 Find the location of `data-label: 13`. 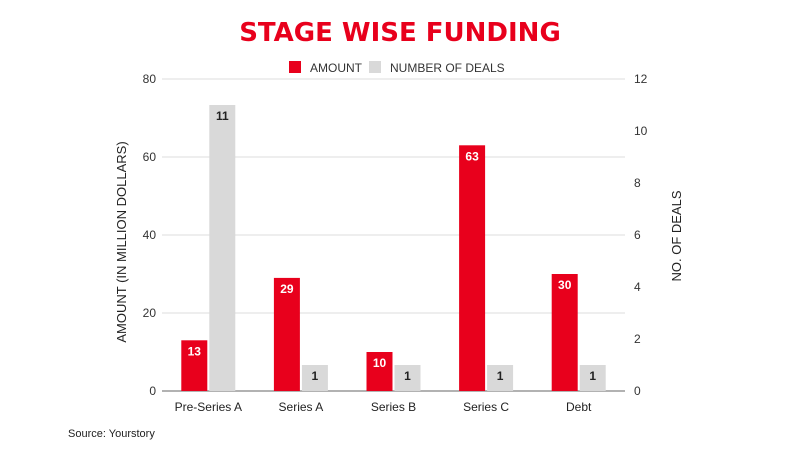

data-label: 13 is located at coordinates (195, 351).